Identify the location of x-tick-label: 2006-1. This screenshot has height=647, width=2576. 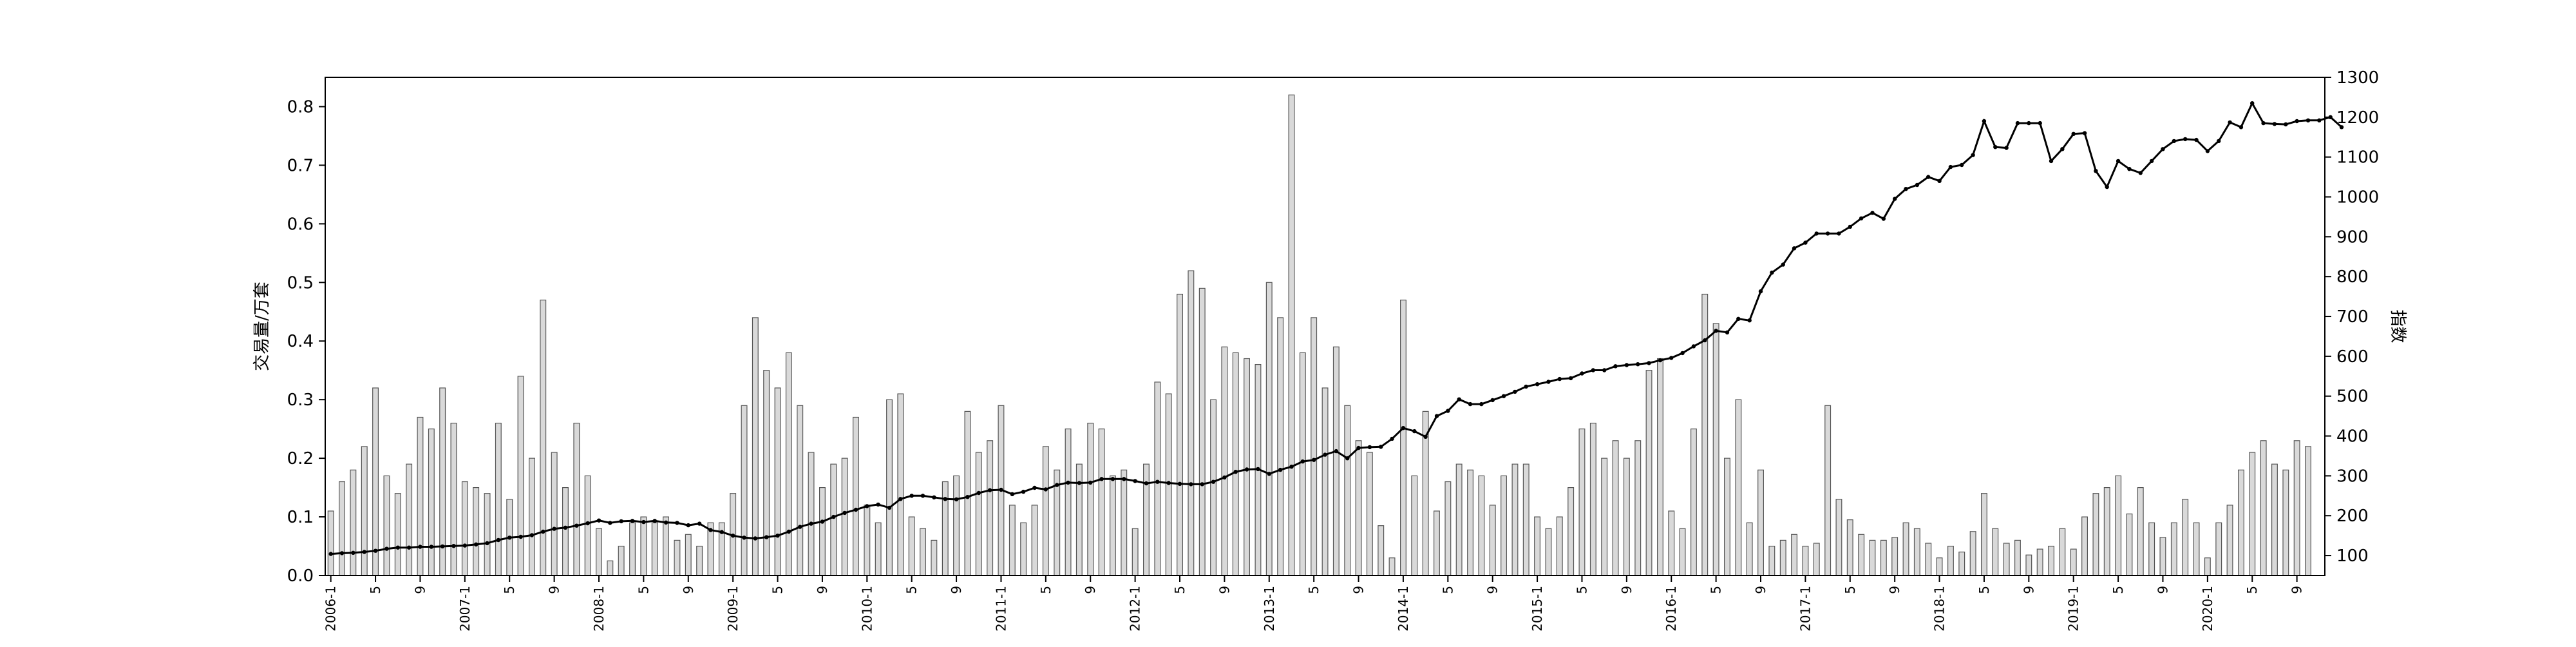
(331, 609).